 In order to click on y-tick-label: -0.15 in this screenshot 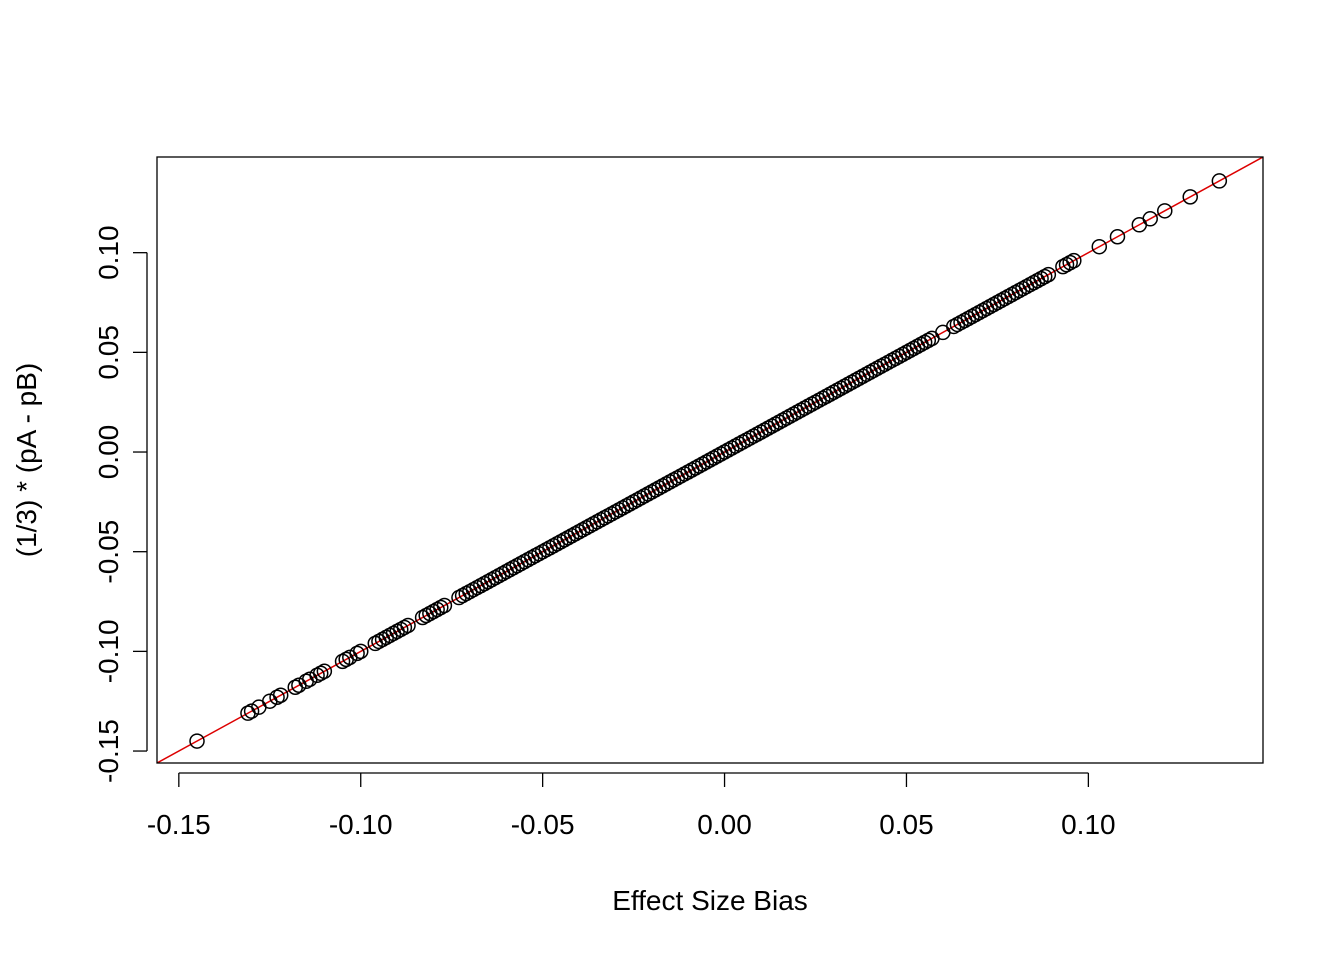, I will do `click(108, 751)`.